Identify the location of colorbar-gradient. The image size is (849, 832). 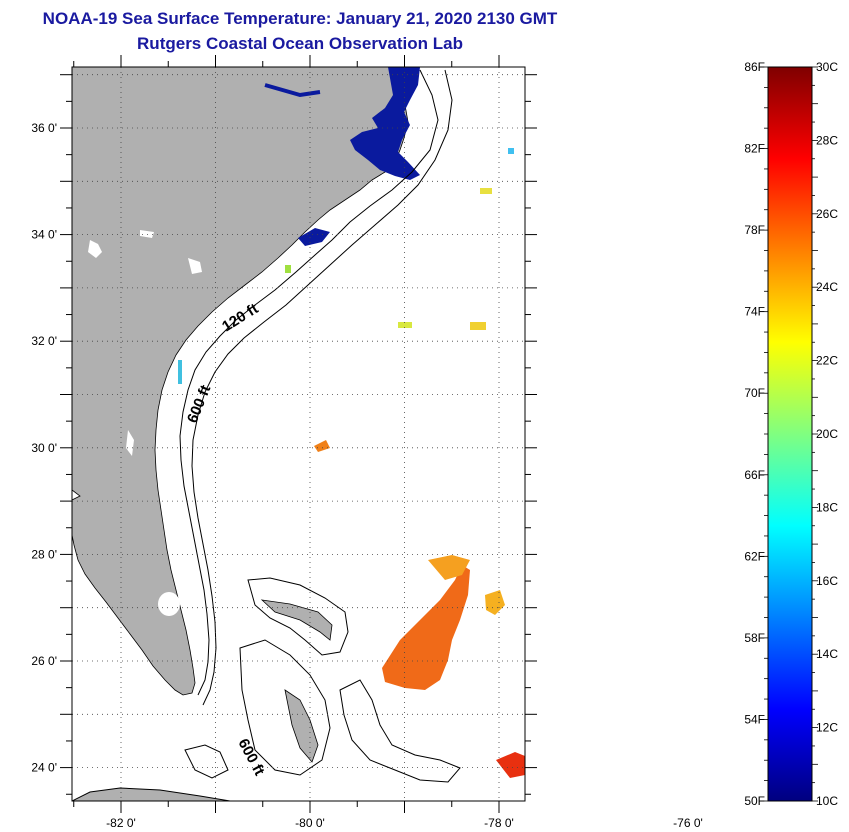
(790, 434).